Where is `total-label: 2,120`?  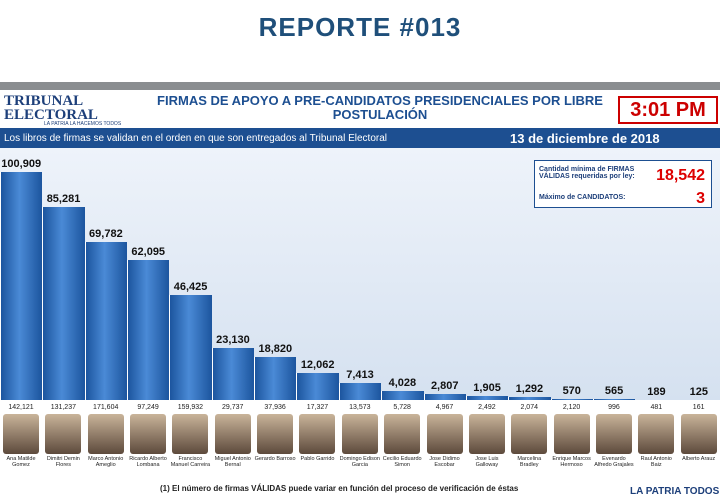
total-label: 2,120 is located at coordinates (571, 407).